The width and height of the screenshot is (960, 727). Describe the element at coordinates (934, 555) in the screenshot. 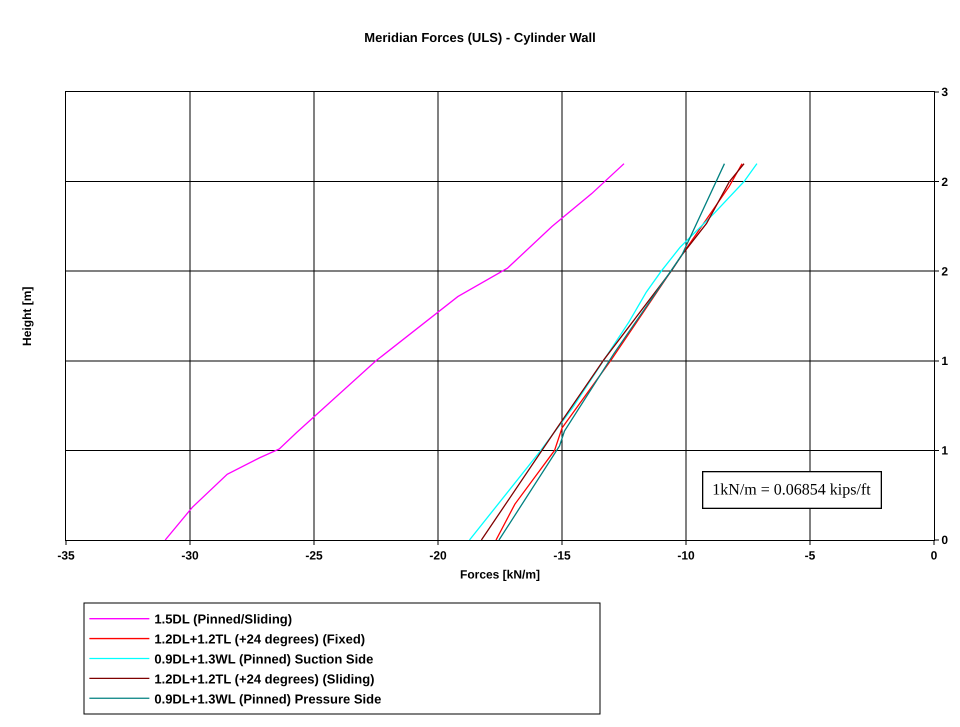

I see `x-tick-label: 0` at that location.